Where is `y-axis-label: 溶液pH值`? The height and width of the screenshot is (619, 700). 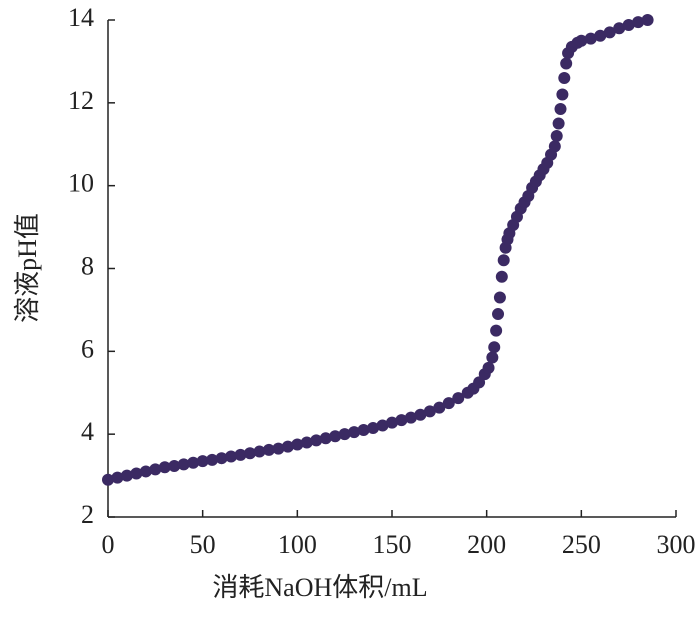
y-axis-label: 溶液pH值 is located at coordinates (27, 268).